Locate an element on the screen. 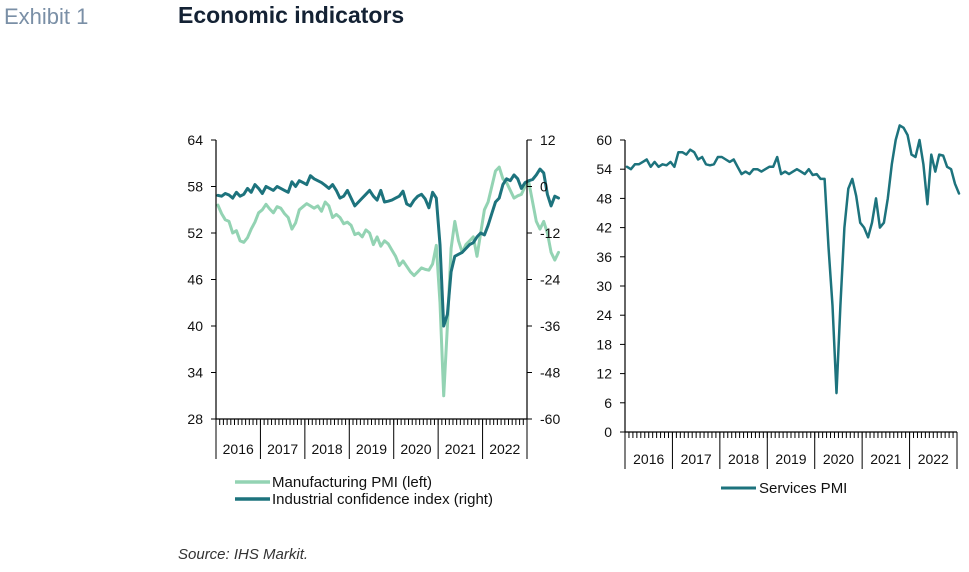 This screenshot has width=969, height=572. right-legend: Services PMI is located at coordinates (784, 488).